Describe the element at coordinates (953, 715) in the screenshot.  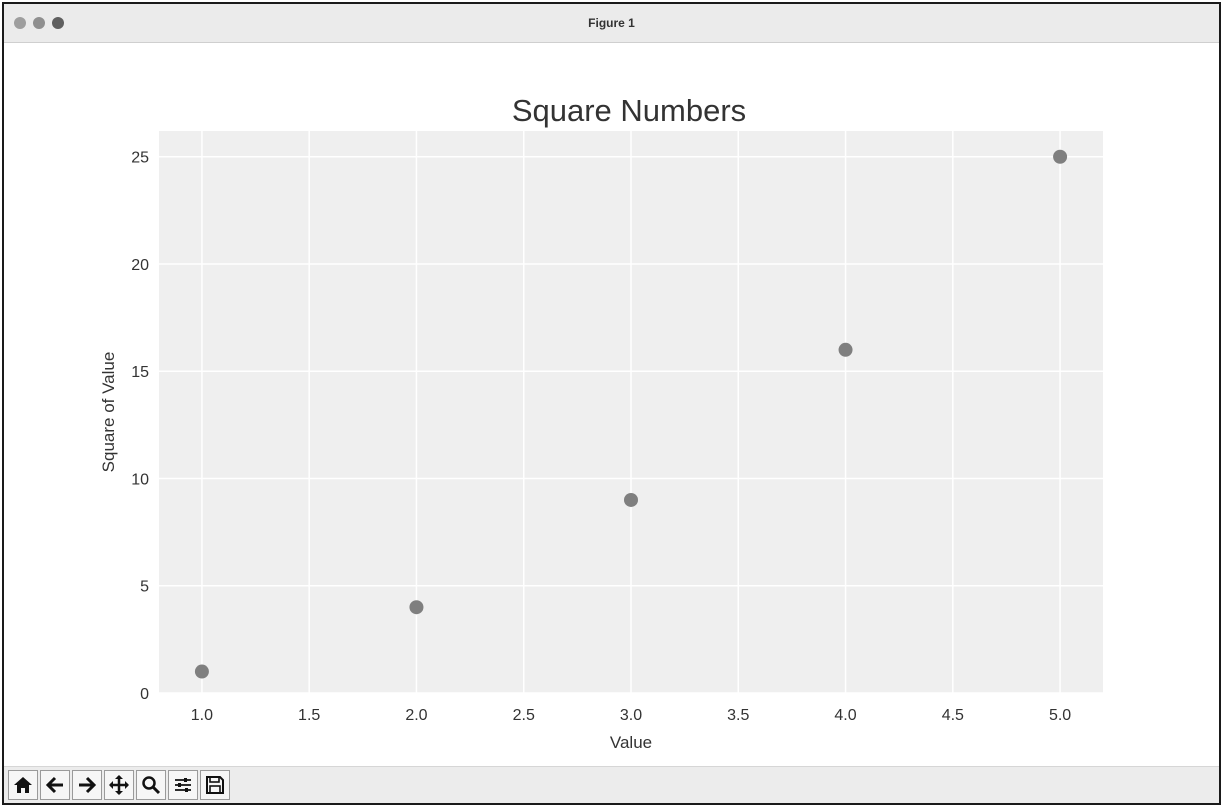
I see `x-tick-label: 4.5` at that location.